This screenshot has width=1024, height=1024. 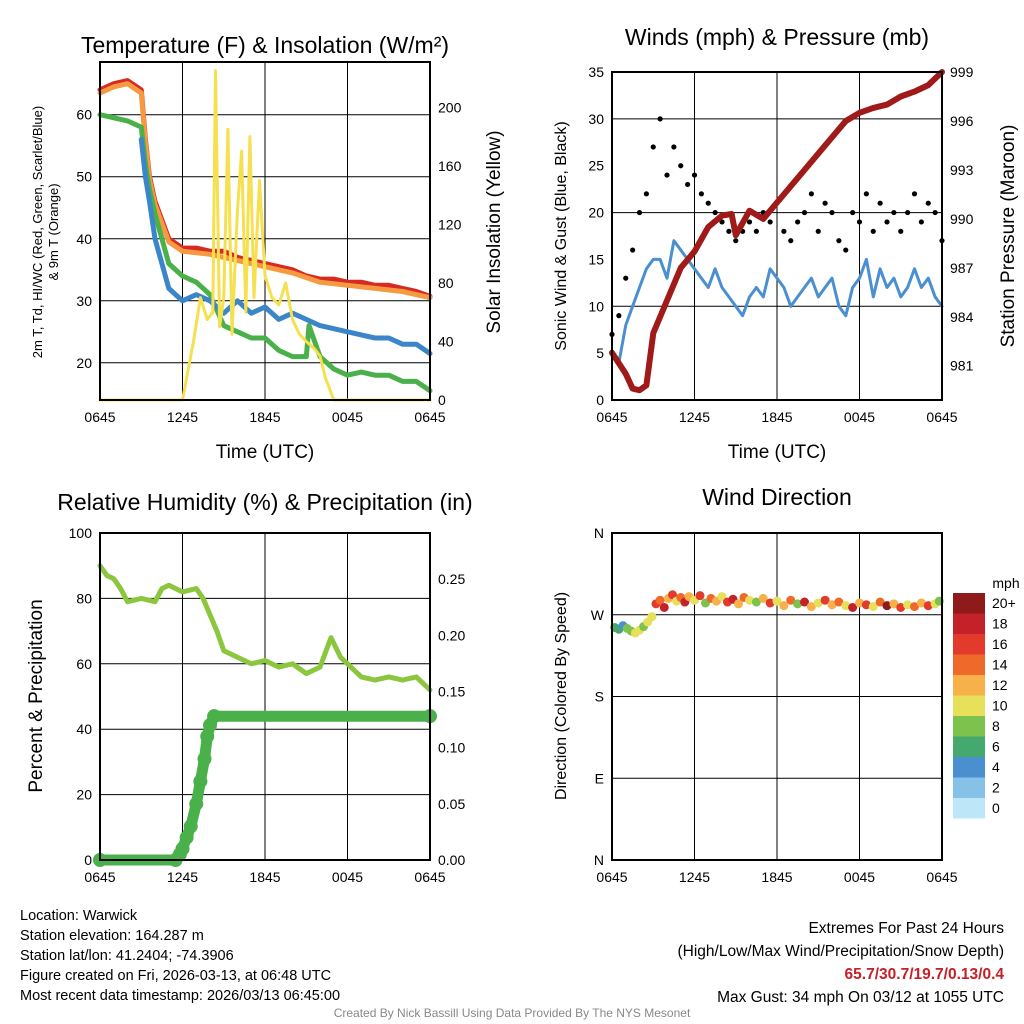 I want to click on location-text: Location: Warwick, so click(x=79, y=916).